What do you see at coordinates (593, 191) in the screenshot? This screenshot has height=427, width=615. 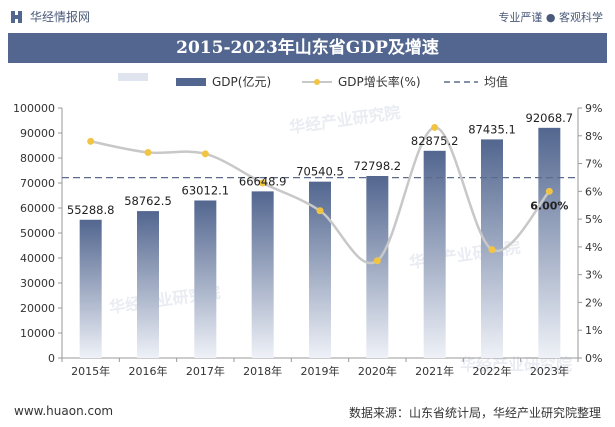 I see `y-right-tick-label: 6%` at bounding box center [593, 191].